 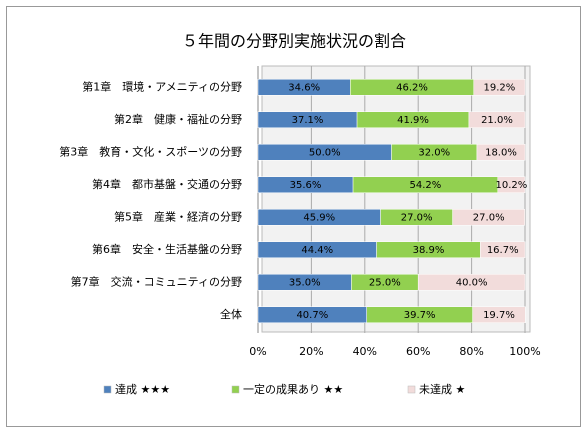 I want to click on y-tick-label: 全体, so click(x=231, y=314).